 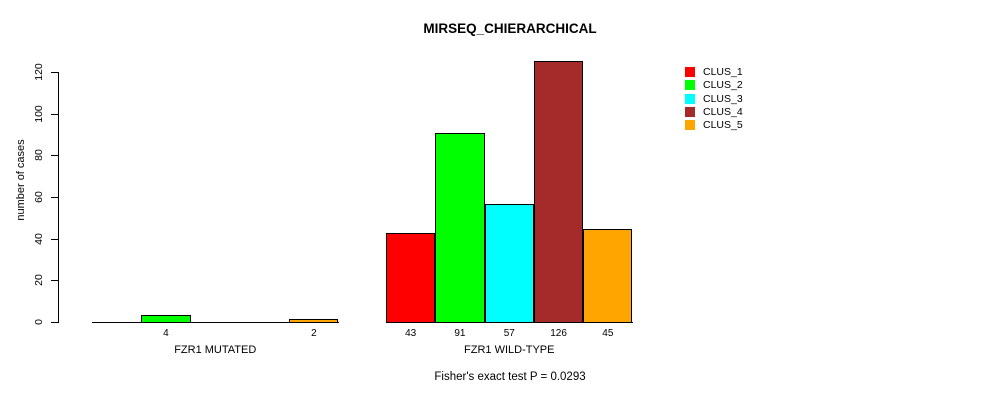 What do you see at coordinates (723, 125) in the screenshot?
I see `legend-label: CLUS_5` at bounding box center [723, 125].